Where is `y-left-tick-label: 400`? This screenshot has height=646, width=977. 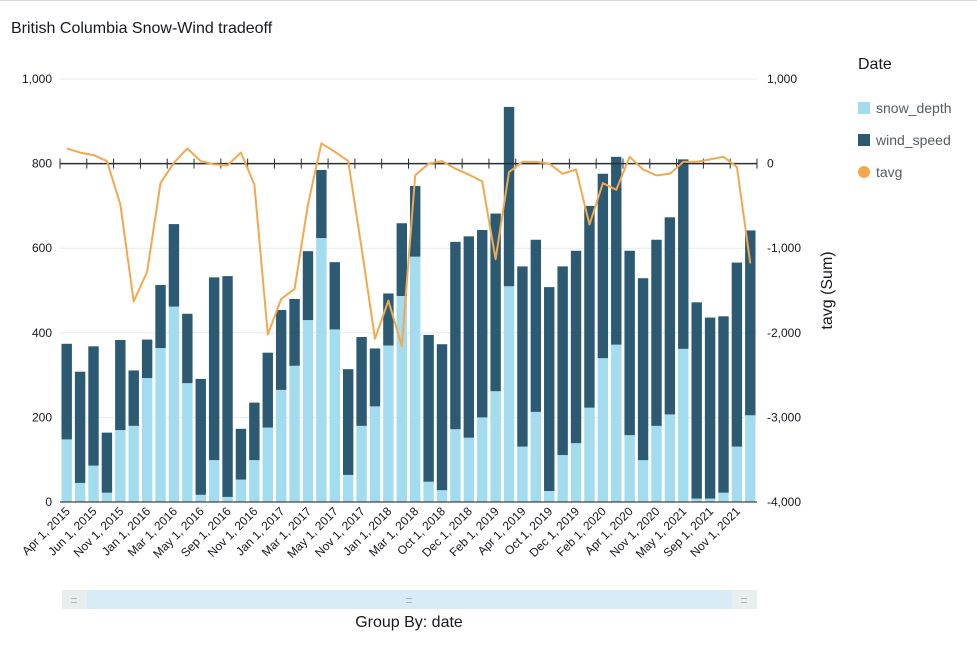
y-left-tick-label: 400 is located at coordinates (42, 333).